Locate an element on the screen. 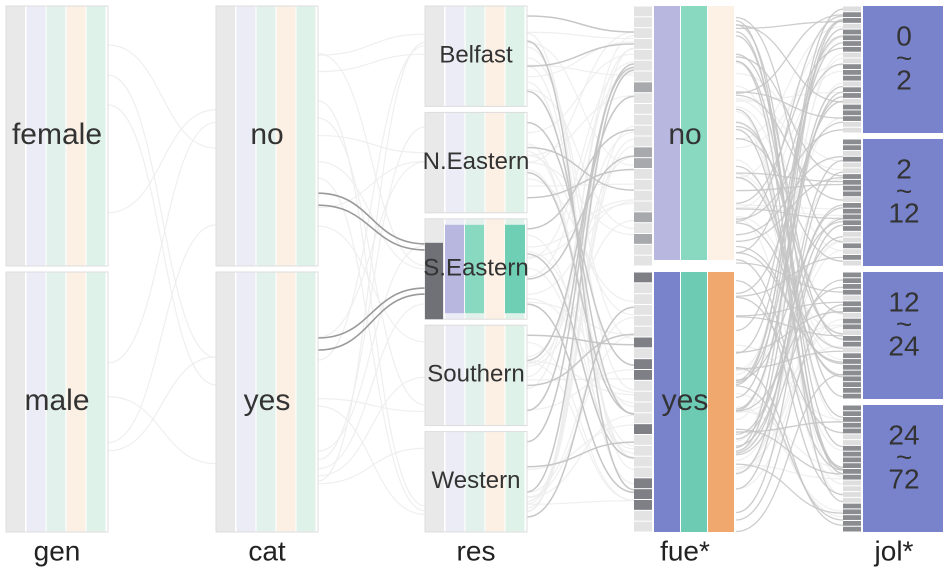  segment-teal is located at coordinates (694, 402).